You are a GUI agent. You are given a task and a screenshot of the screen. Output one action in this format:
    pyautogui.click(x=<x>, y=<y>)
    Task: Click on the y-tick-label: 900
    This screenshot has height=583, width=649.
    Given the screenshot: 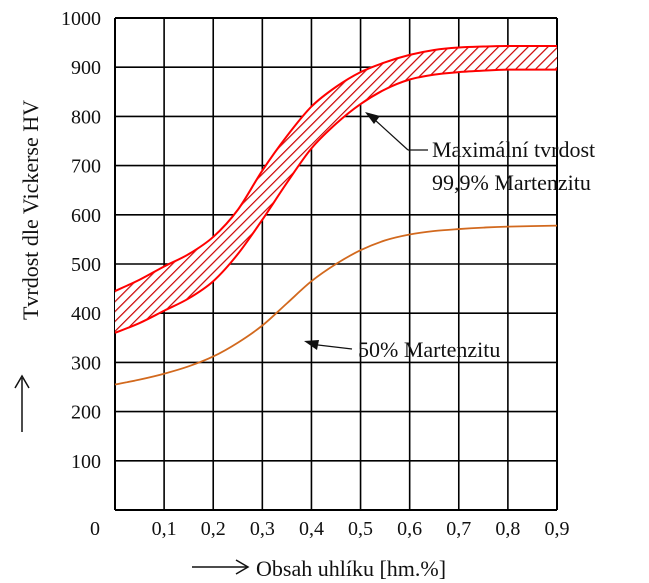 What is the action you would take?
    pyautogui.click(x=86, y=68)
    